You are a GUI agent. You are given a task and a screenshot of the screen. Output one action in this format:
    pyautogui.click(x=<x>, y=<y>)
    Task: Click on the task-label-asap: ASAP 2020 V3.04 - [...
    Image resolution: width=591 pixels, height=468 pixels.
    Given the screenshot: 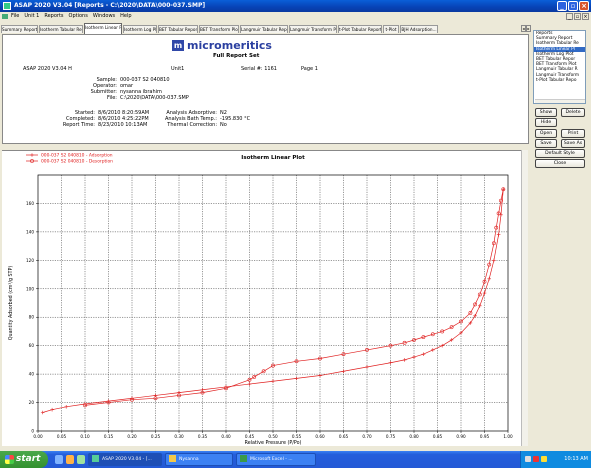 What is the action you would take?
    pyautogui.click(x=127, y=459)
    